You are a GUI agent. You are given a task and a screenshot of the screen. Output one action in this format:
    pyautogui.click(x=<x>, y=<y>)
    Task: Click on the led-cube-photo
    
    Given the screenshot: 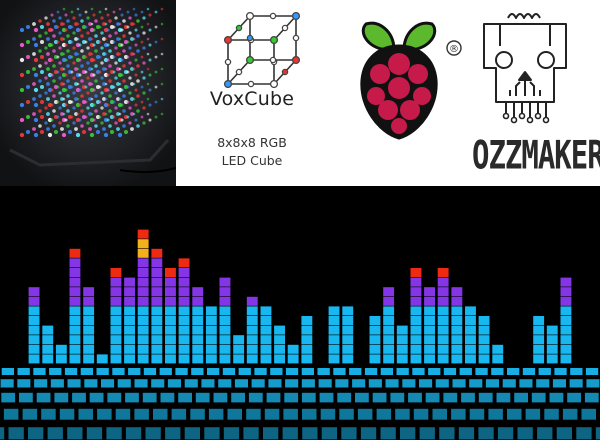 What is the action you would take?
    pyautogui.click(x=88, y=93)
    